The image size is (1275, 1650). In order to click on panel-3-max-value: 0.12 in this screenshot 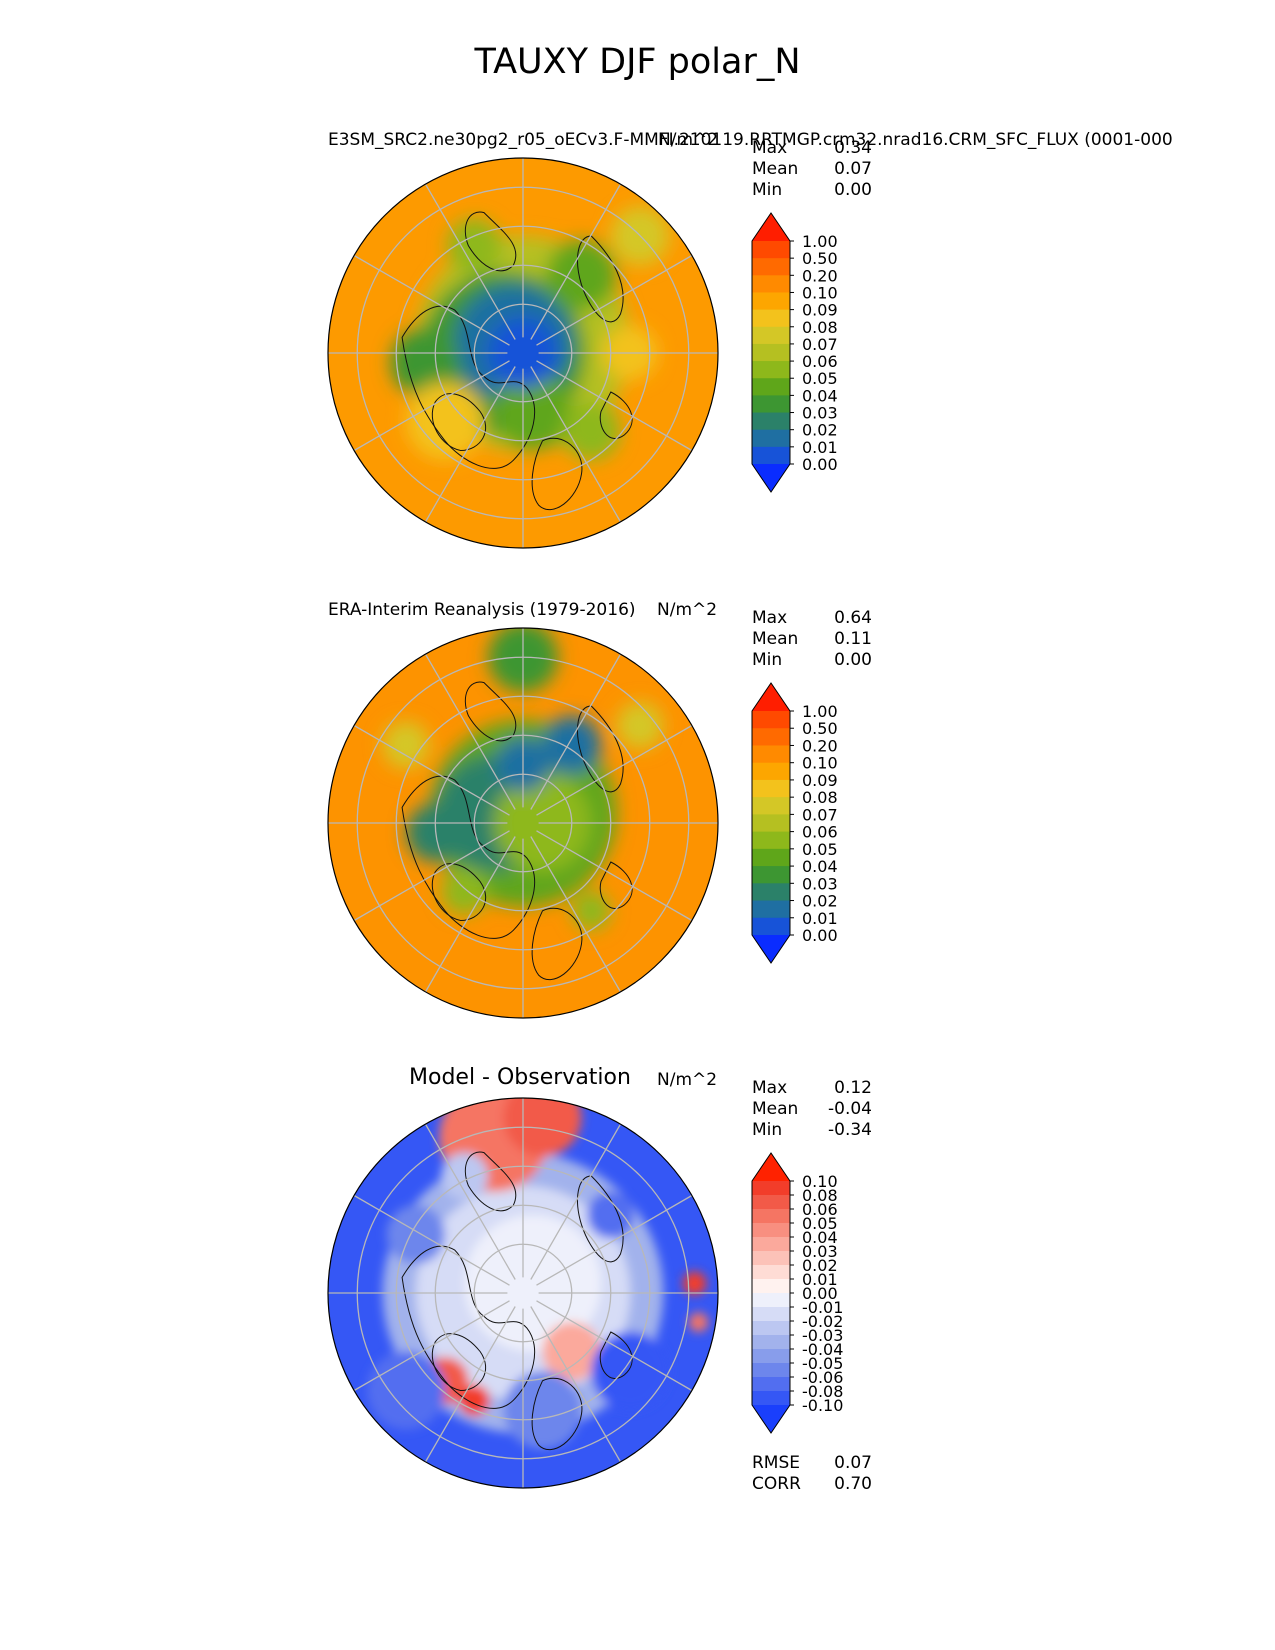, I will do `click(853, 1088)`.